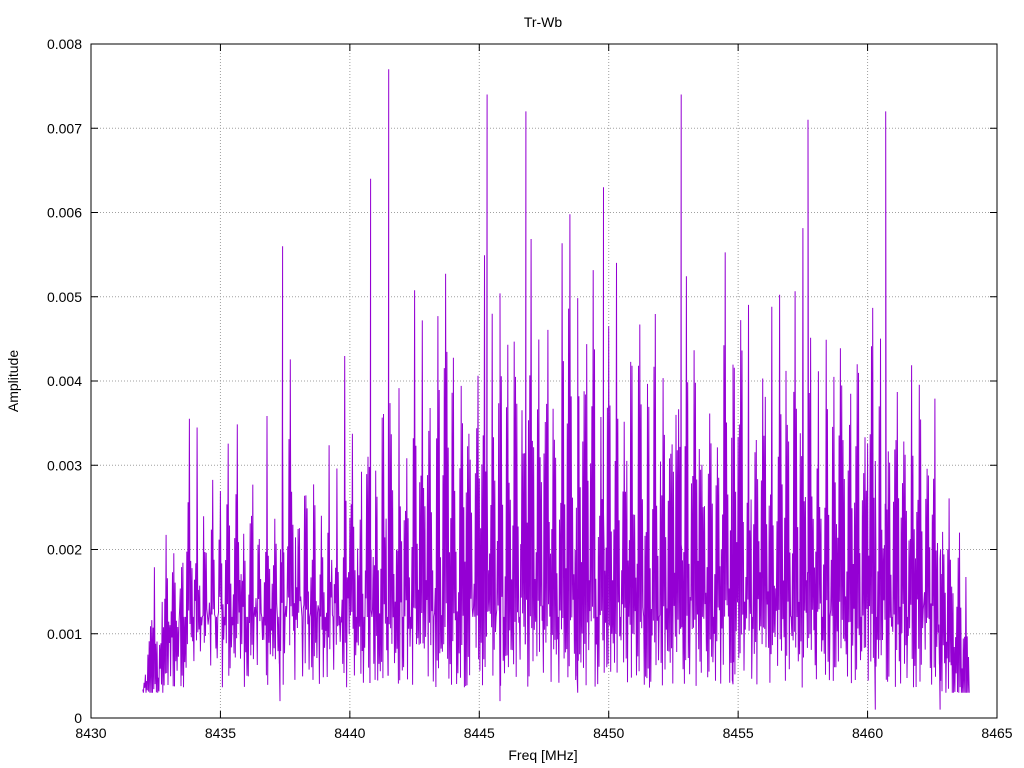  What do you see at coordinates (64, 44) in the screenshot?
I see `y-tick-label: 0.008` at bounding box center [64, 44].